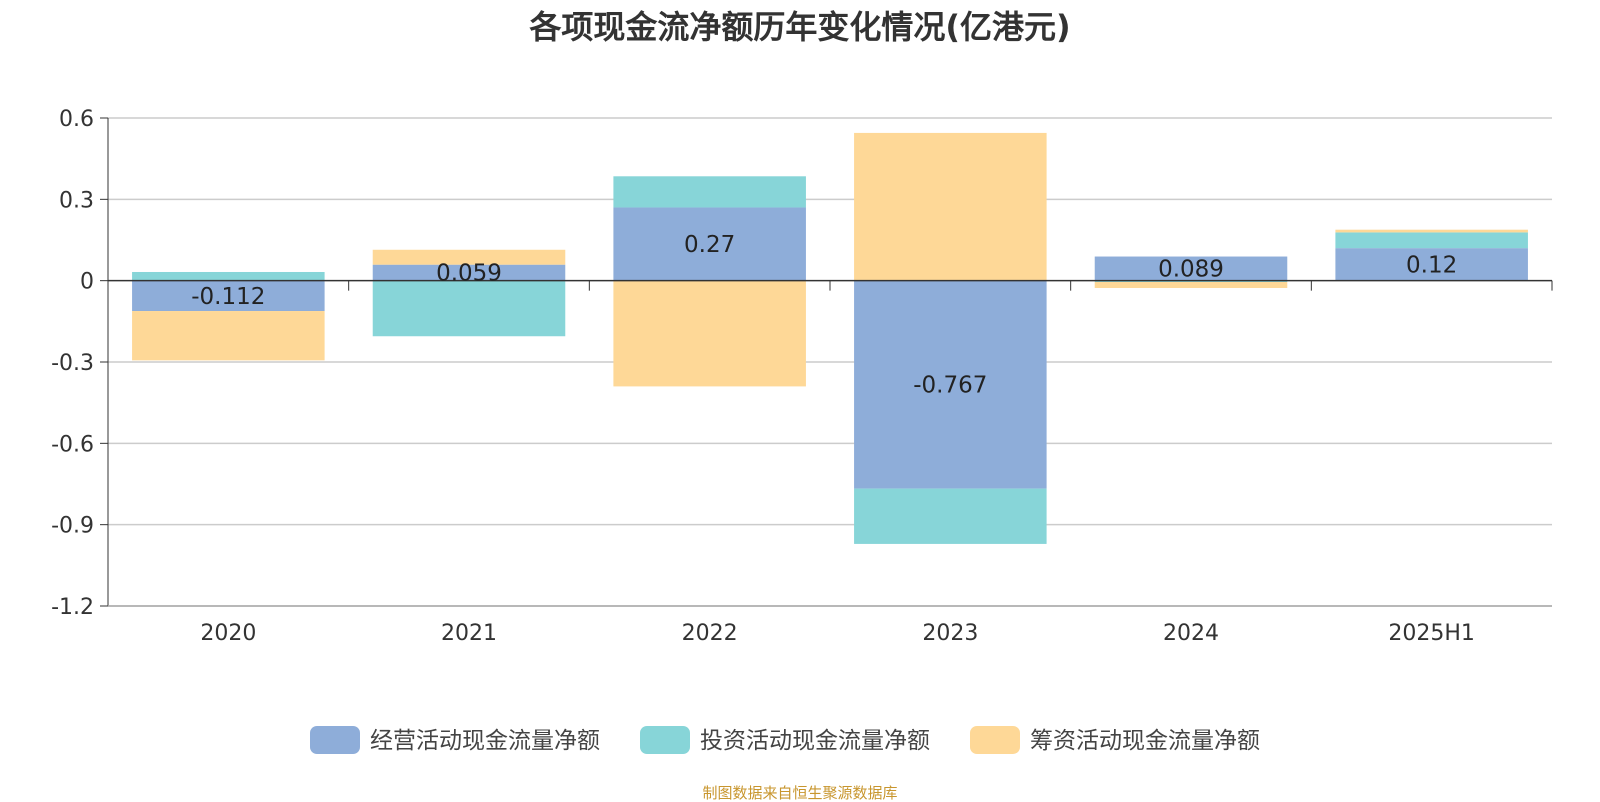 The image size is (1600, 802). I want to click on data-label: 0.27, so click(709, 245).